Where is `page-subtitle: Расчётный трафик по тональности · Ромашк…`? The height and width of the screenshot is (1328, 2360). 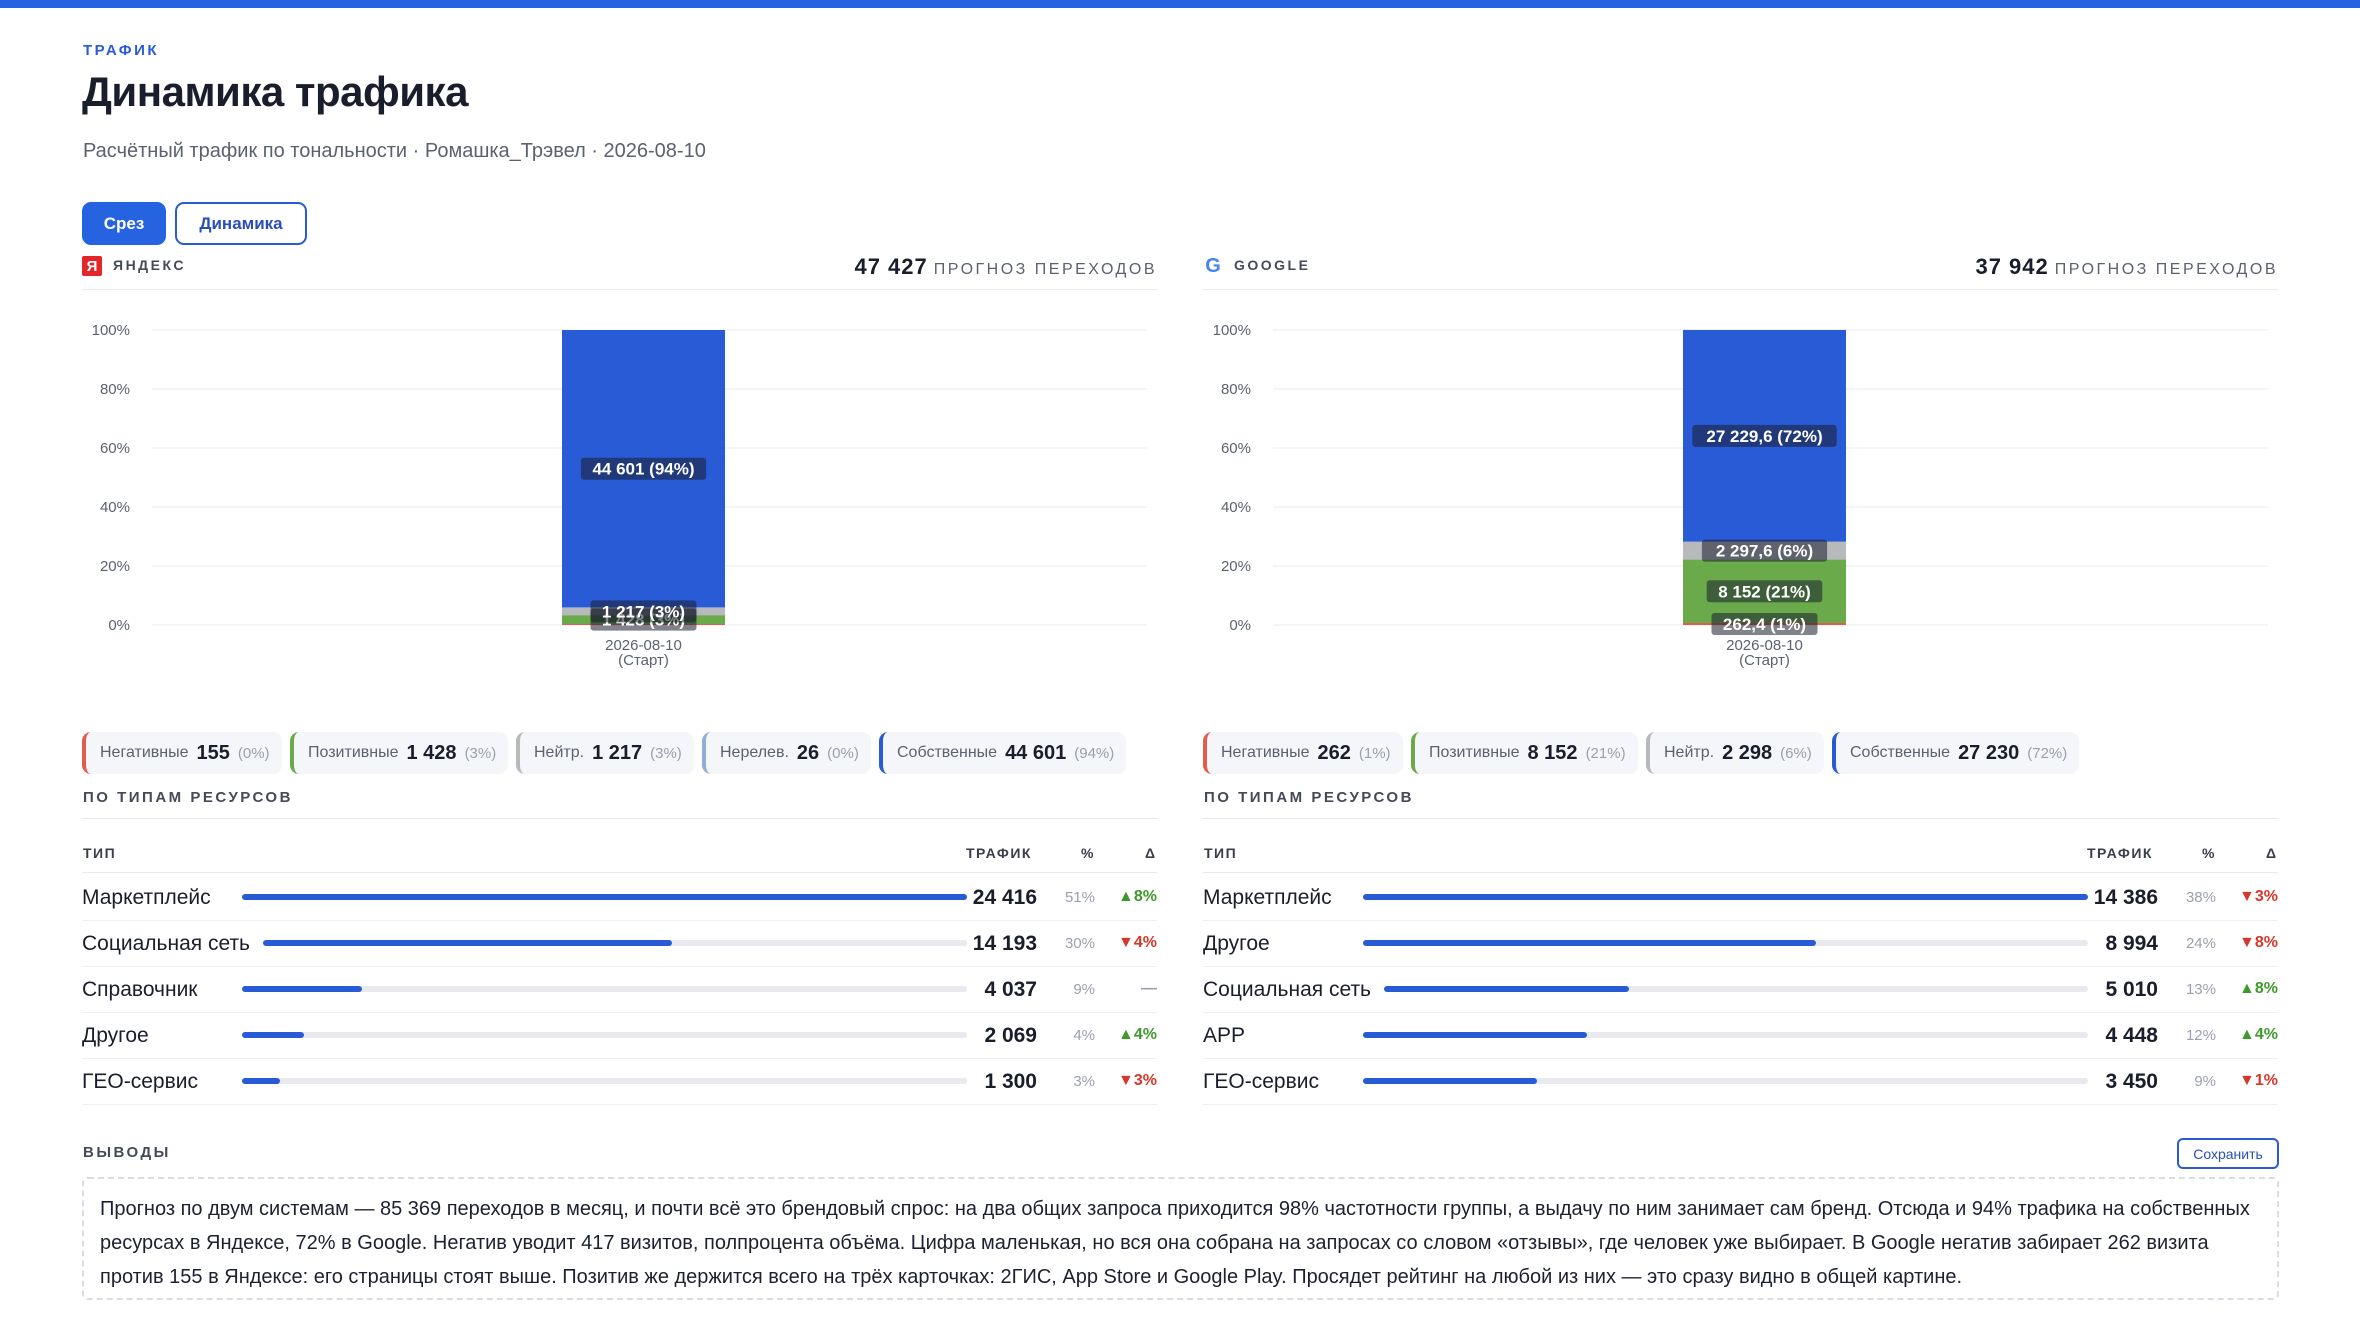 page-subtitle: Расчётный трафик по тональности · Ромашк… is located at coordinates (394, 151).